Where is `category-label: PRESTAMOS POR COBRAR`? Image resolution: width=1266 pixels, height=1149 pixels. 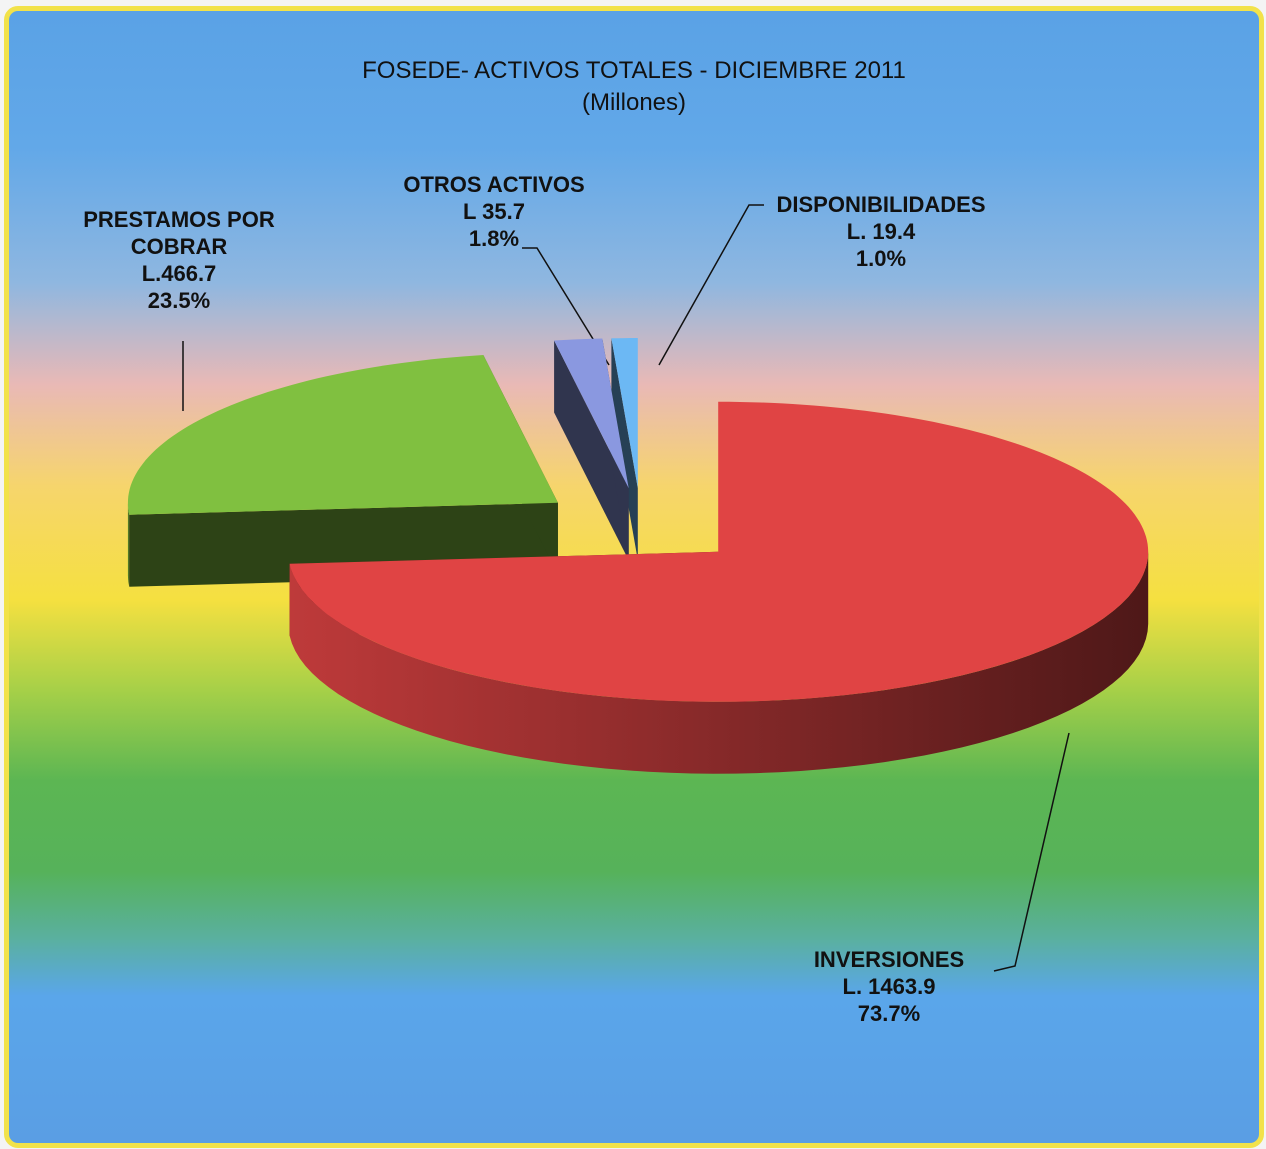
category-label: PRESTAMOS POR COBRAR is located at coordinates (179, 233).